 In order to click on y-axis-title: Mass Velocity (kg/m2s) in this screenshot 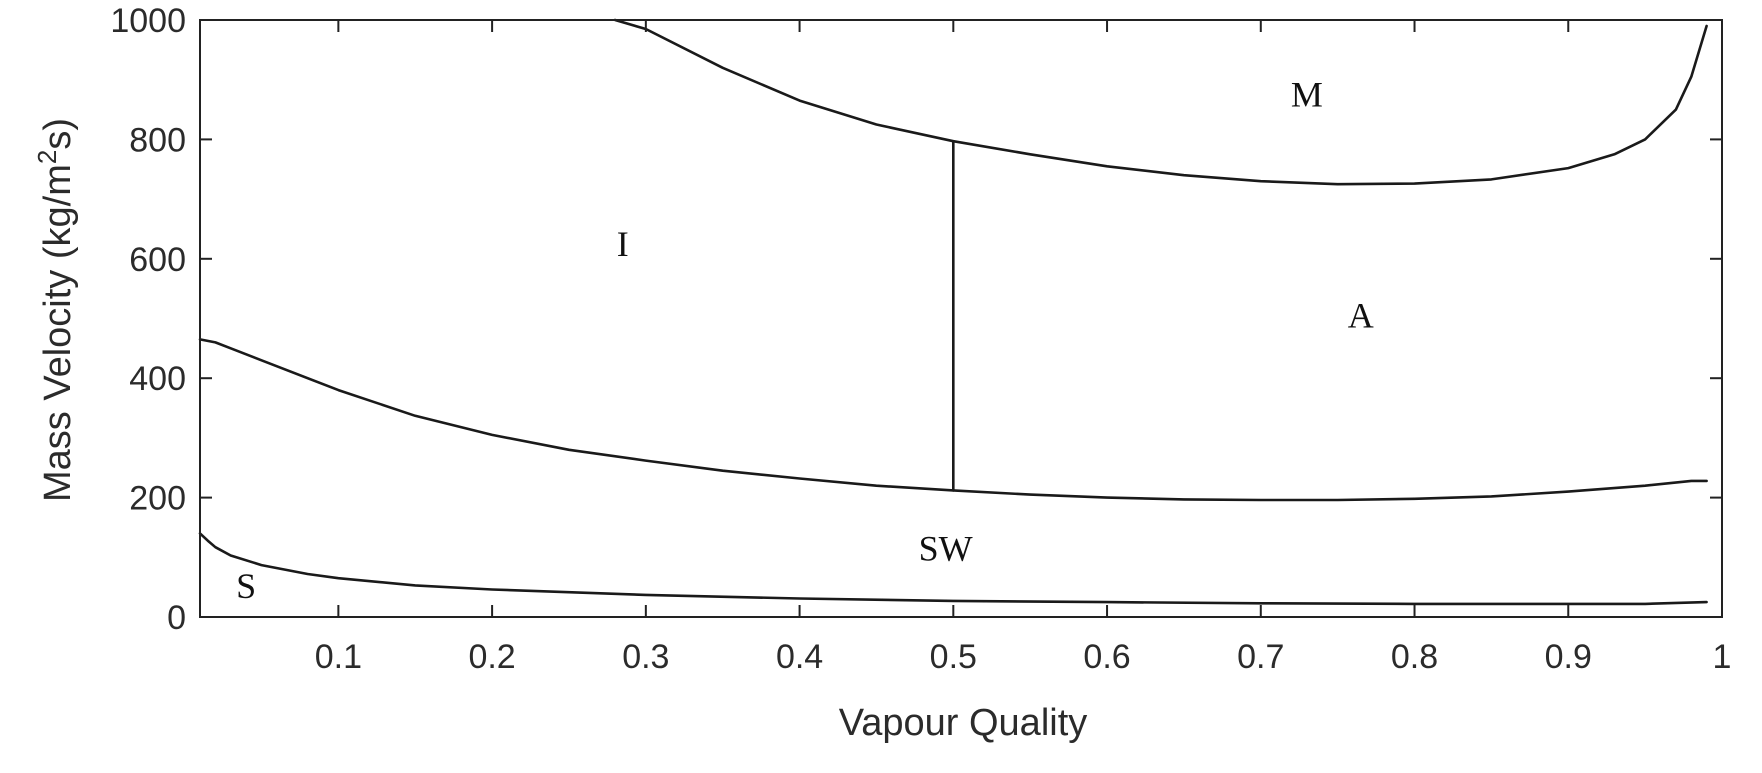, I will do `click(55, 310)`.